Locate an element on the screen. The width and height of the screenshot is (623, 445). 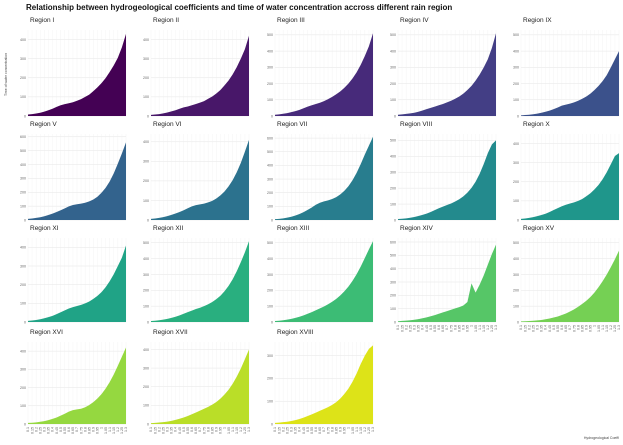
panel-12: Region XII 0 100 200 300 400 500 is located at coordinates (196, 273).